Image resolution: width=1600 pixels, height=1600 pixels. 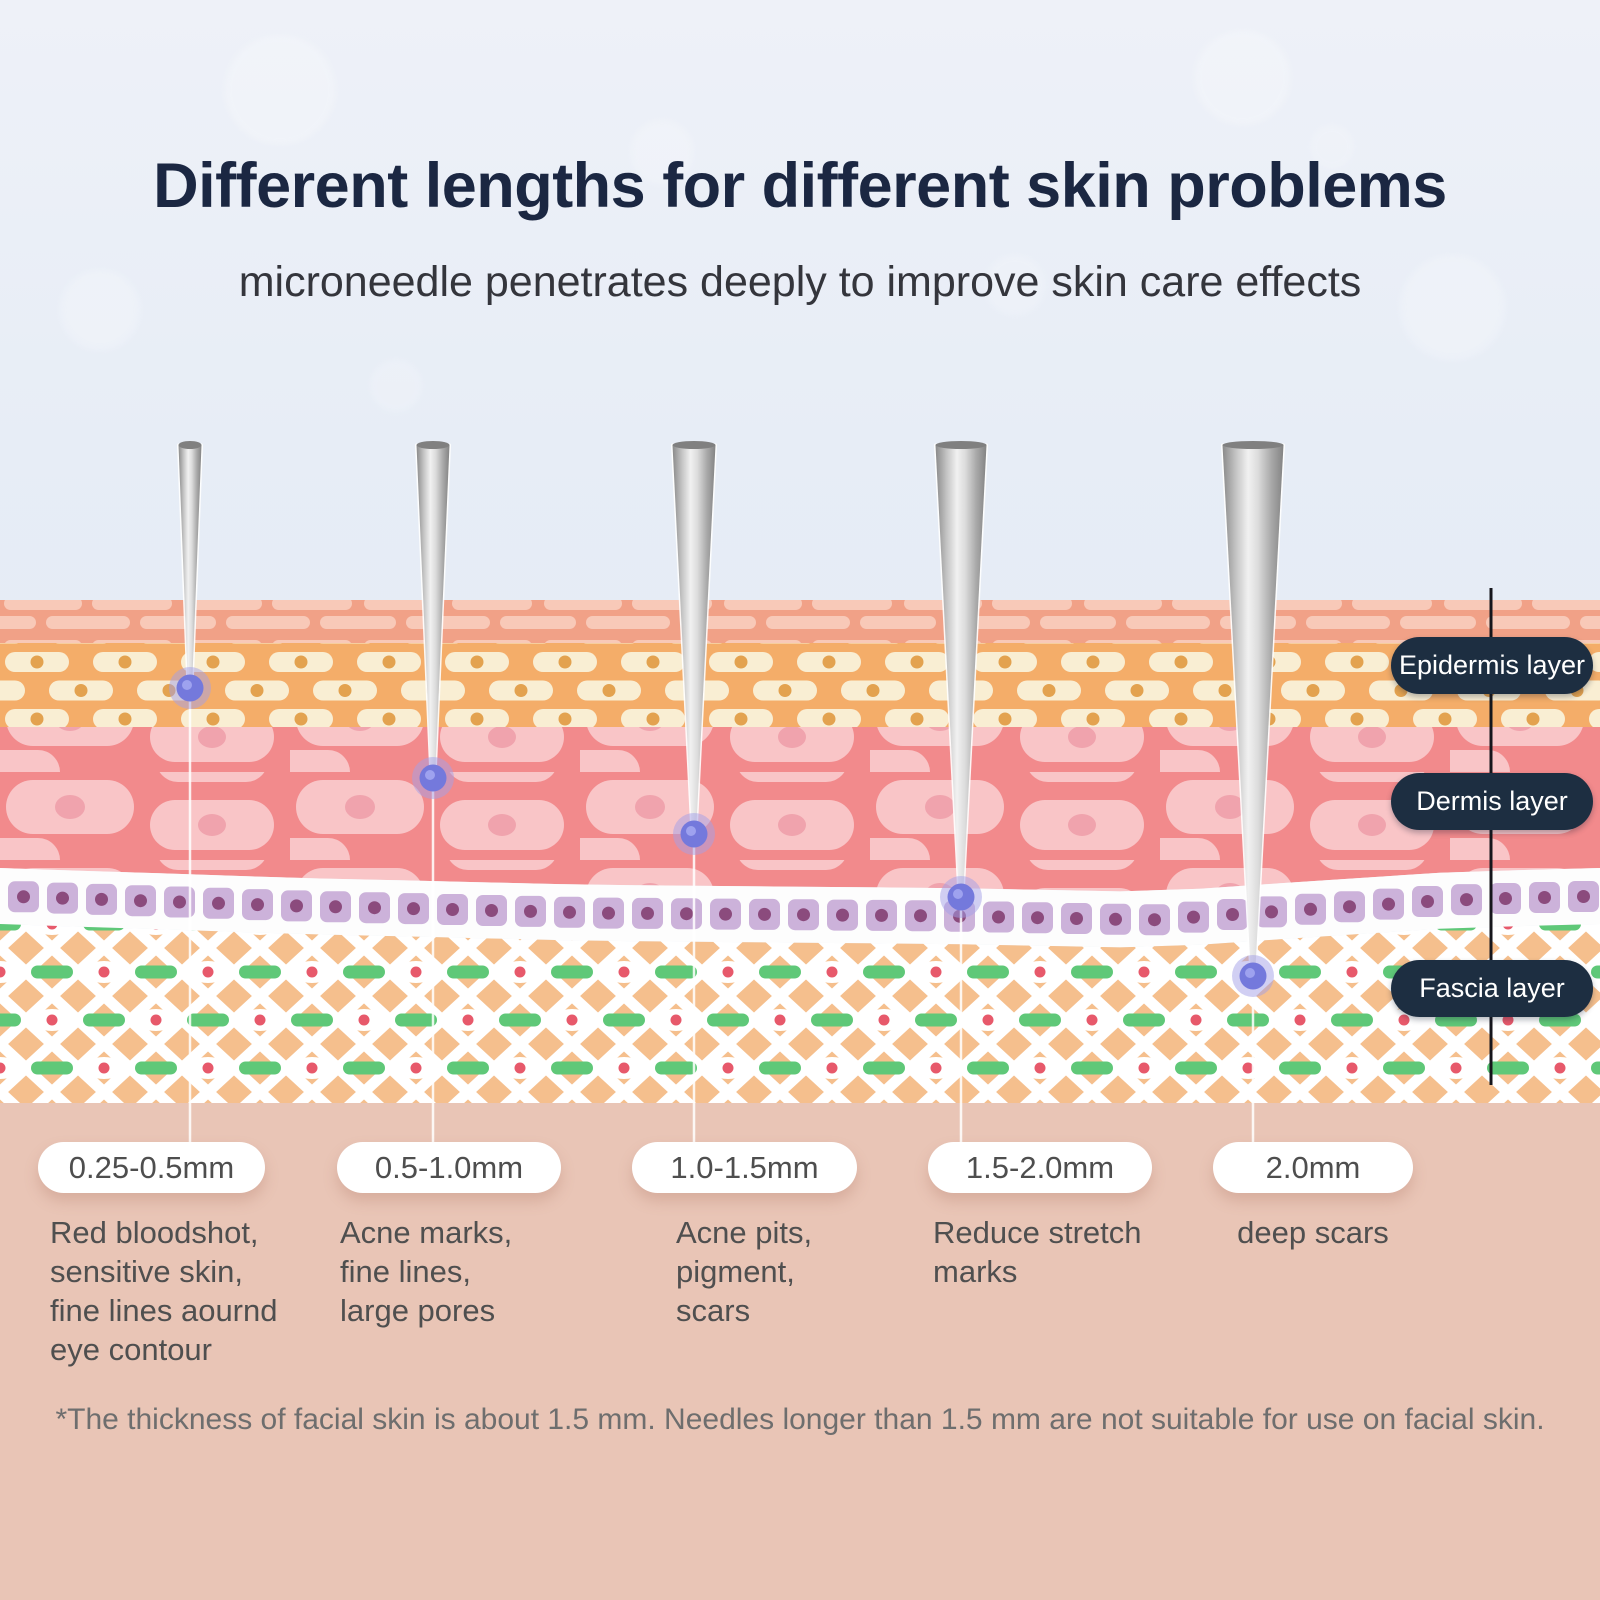 I want to click on treatment-list-5: deep scars, so click(x=1313, y=1232).